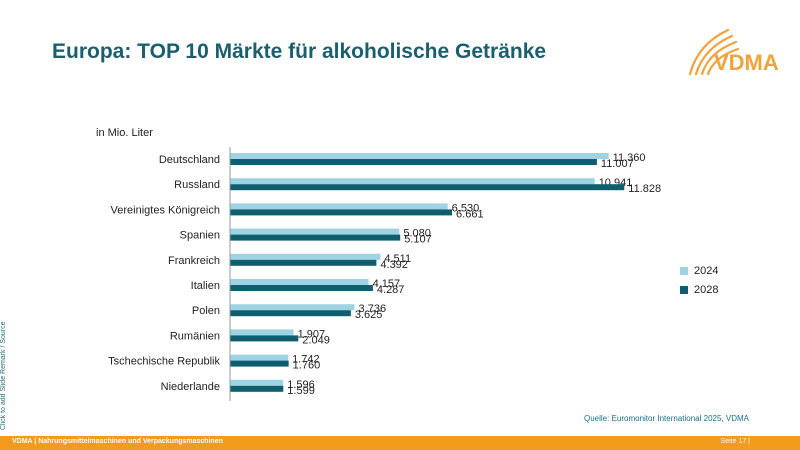  What do you see at coordinates (746, 62) in the screenshot?
I see `logo-text: VDMA` at bounding box center [746, 62].